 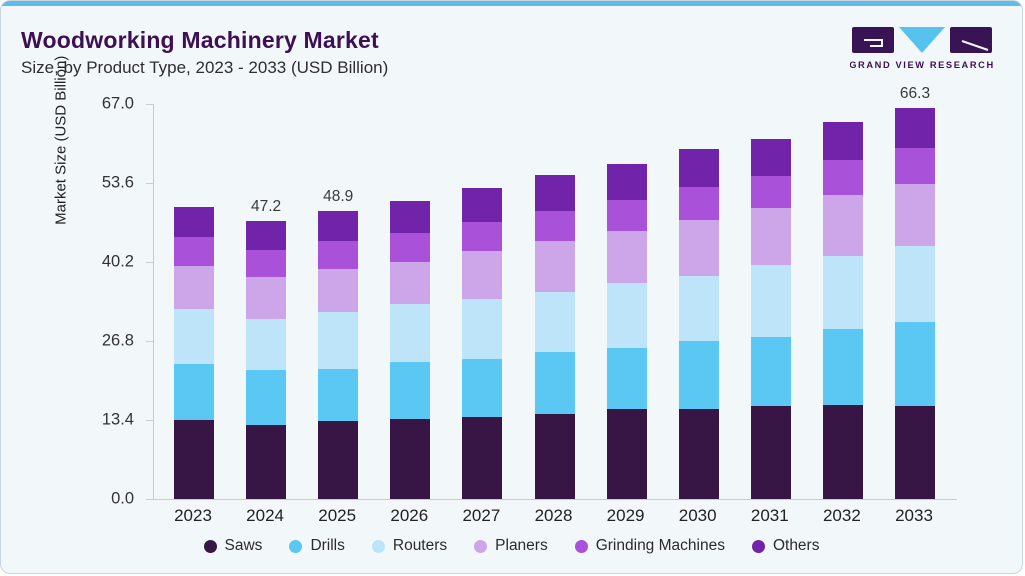 I want to click on x-tick-label: 2033, so click(x=914, y=515).